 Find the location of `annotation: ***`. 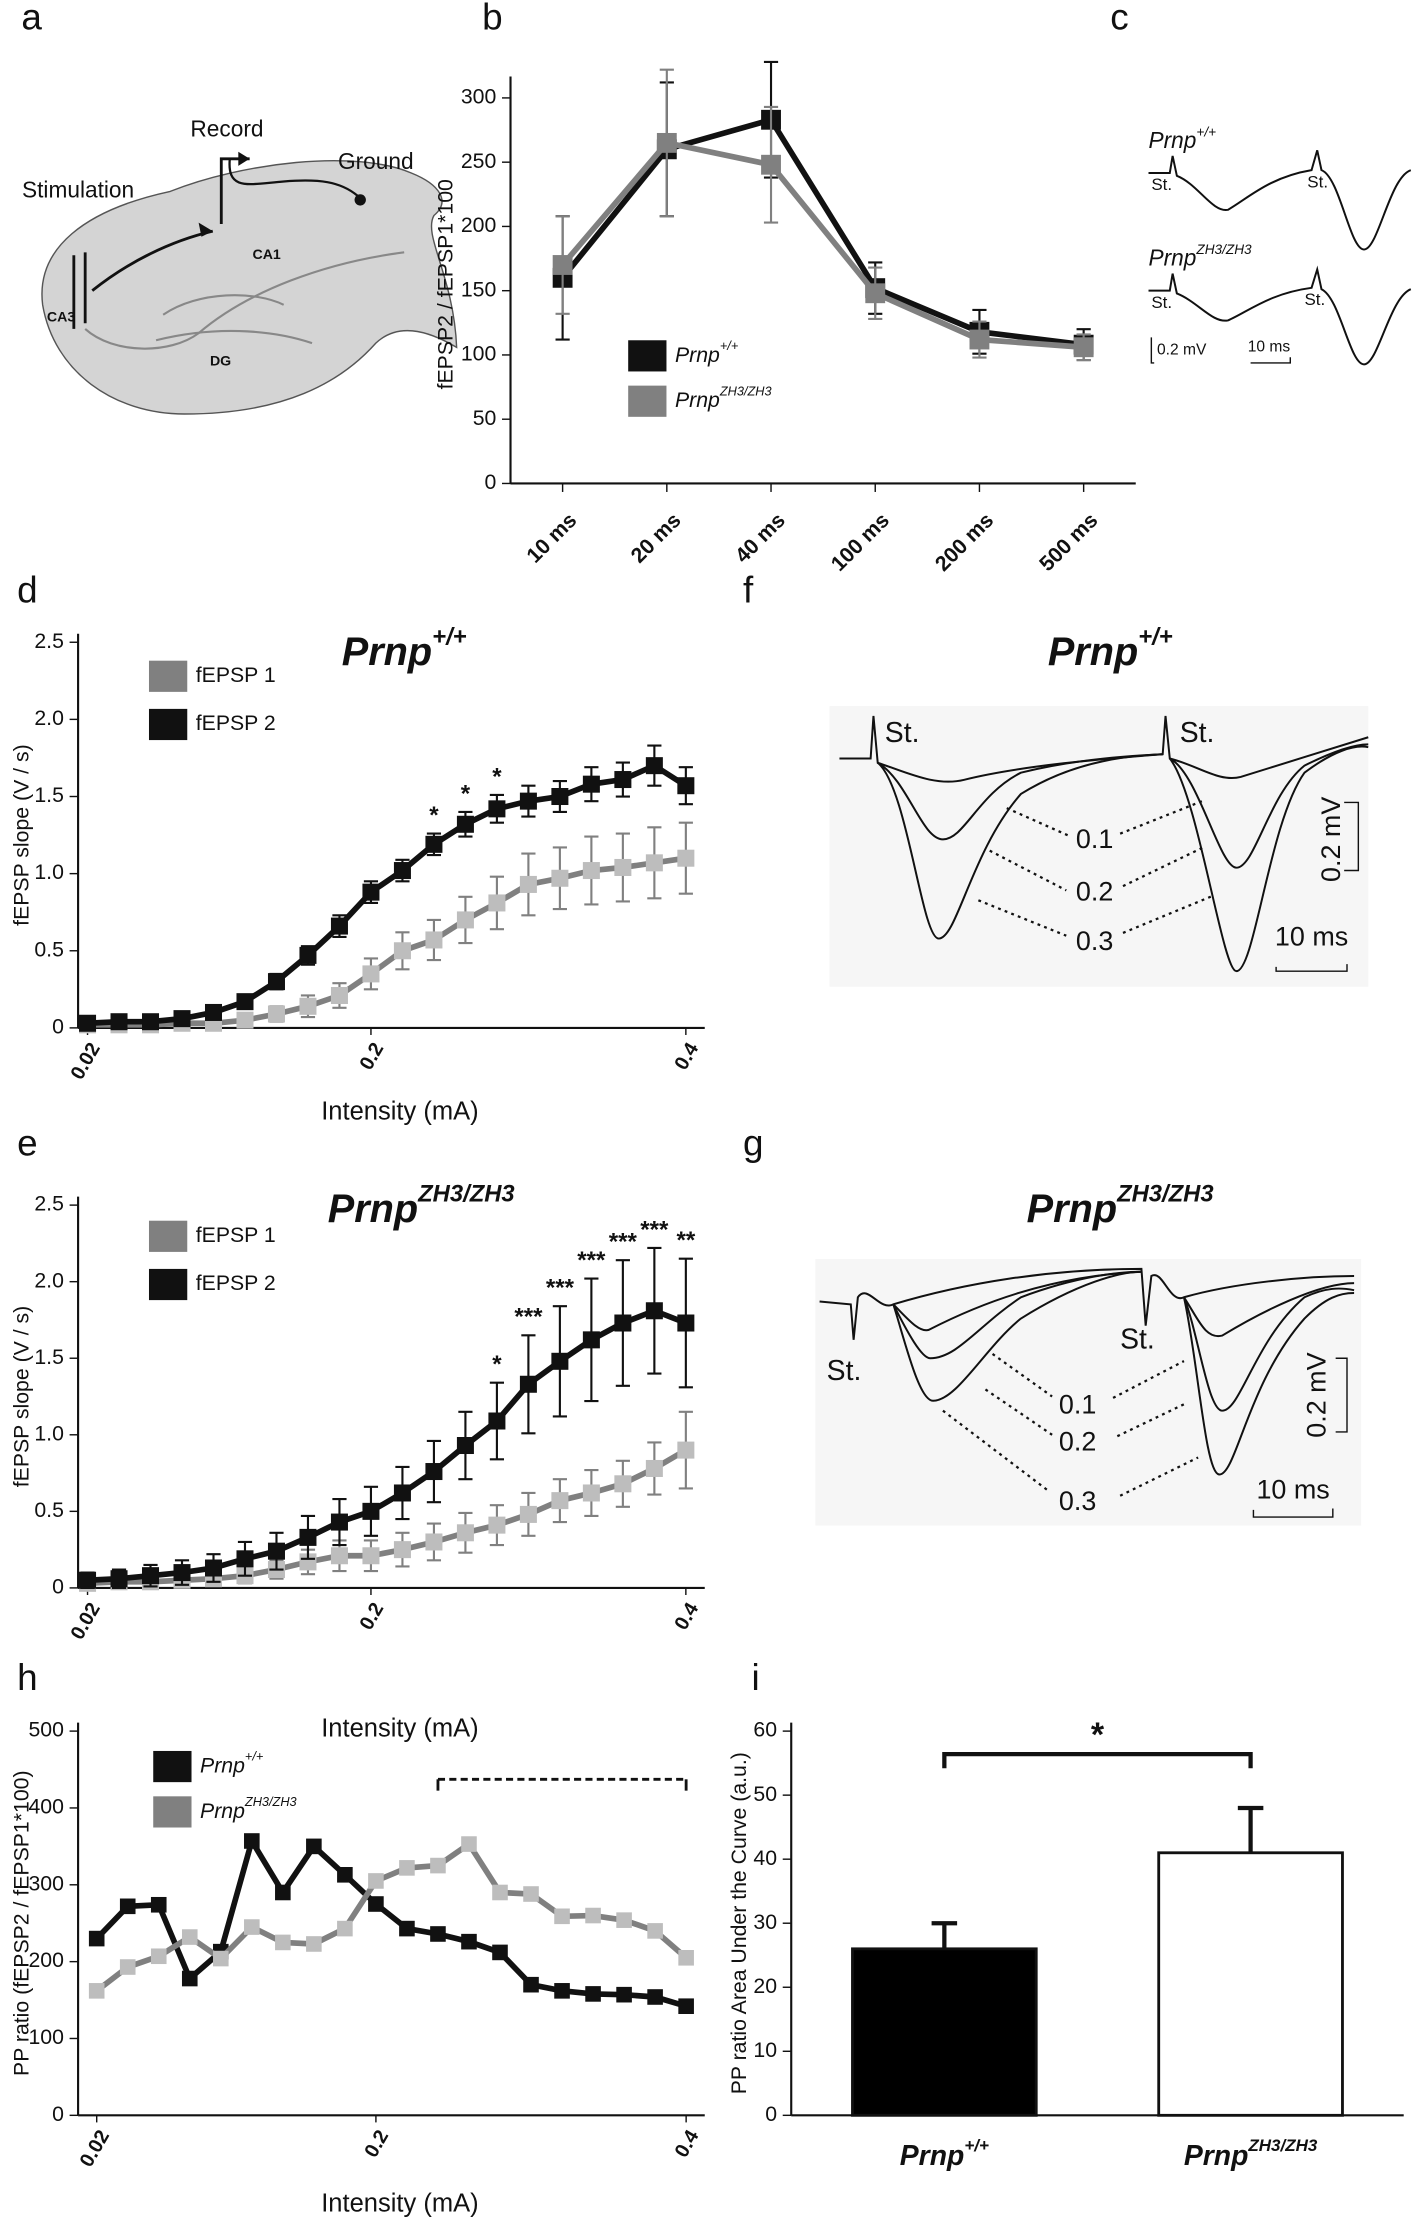

annotation: *** is located at coordinates (623, 1242).